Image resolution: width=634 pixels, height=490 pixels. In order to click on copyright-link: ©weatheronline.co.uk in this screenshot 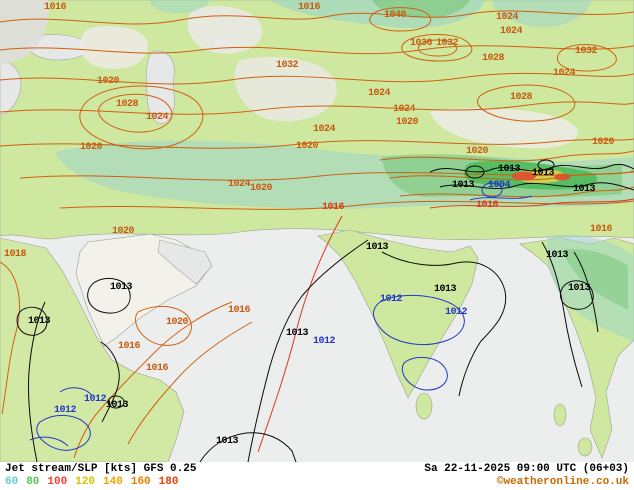, I will do `click(562, 482)`.